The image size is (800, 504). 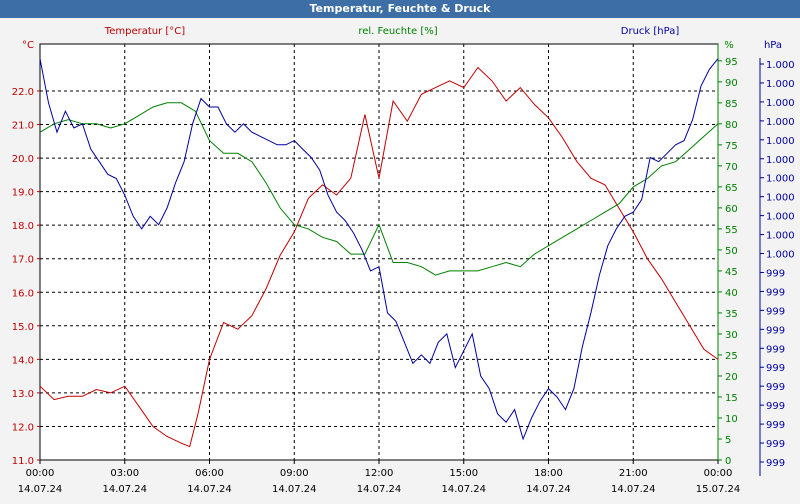 What do you see at coordinates (731, 62) in the screenshot?
I see `humidity-tick-label: 95` at bounding box center [731, 62].